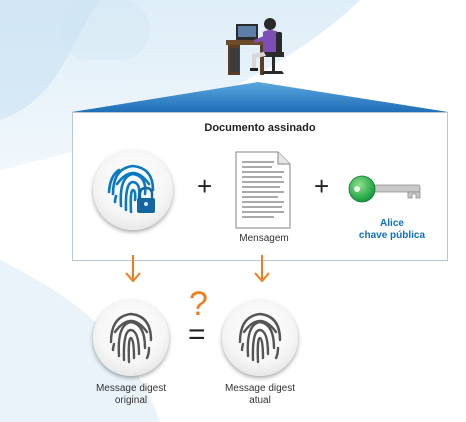 The image size is (466, 422). What do you see at coordinates (205, 186) in the screenshot?
I see `plus-sign-1: +` at bounding box center [205, 186].